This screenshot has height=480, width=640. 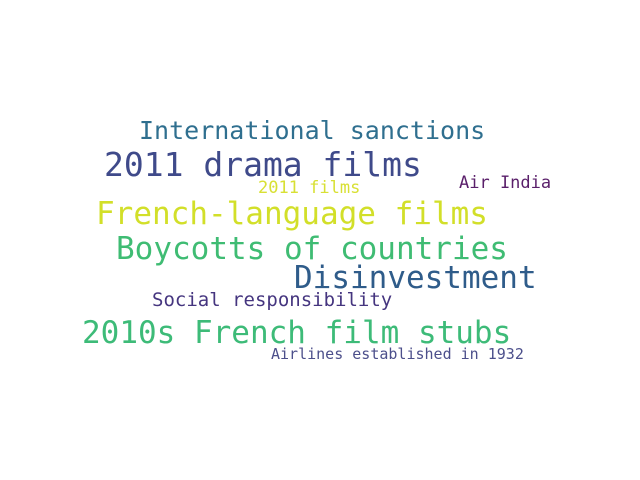 What do you see at coordinates (309, 188) in the screenshot?
I see `word-2011-films: 2011 films` at bounding box center [309, 188].